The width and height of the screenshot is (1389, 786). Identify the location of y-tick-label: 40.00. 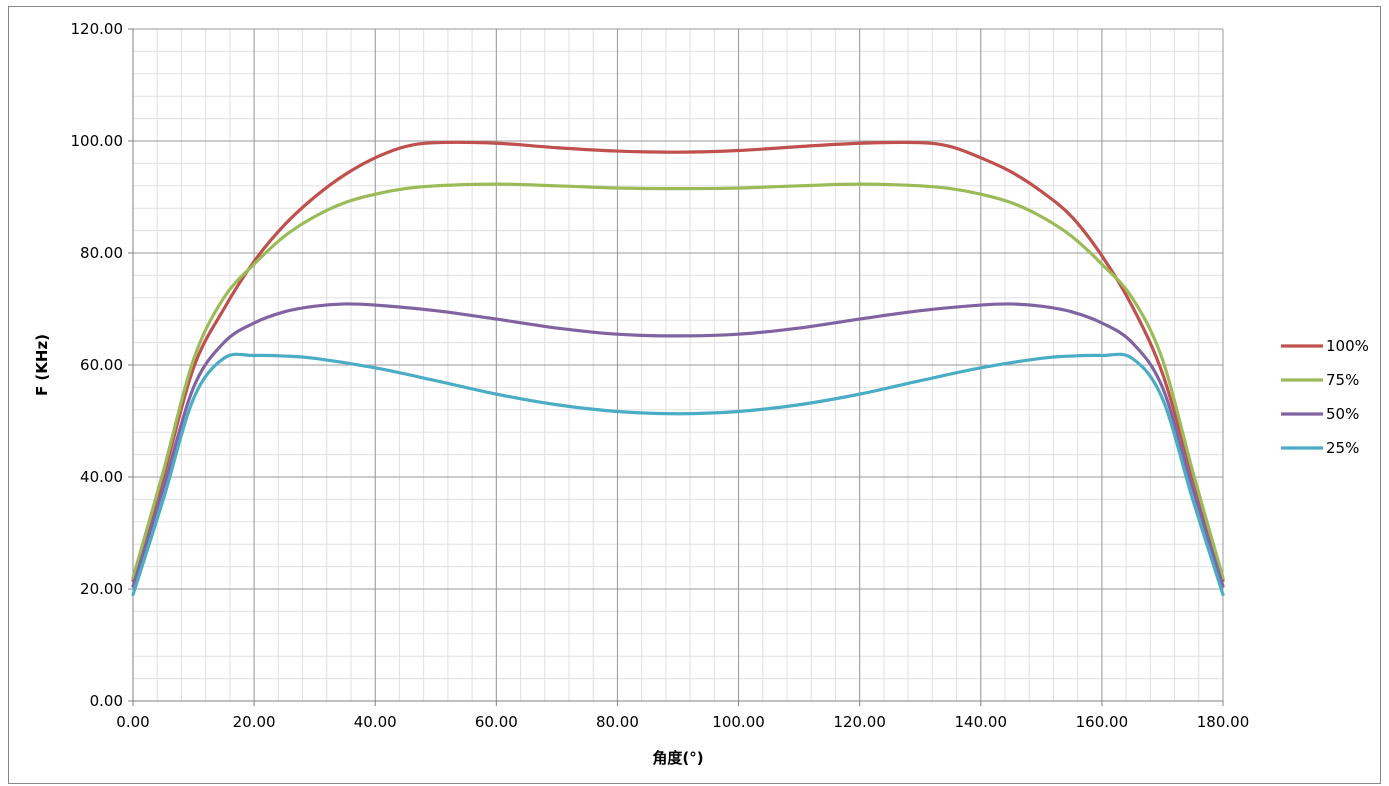
(101, 477).